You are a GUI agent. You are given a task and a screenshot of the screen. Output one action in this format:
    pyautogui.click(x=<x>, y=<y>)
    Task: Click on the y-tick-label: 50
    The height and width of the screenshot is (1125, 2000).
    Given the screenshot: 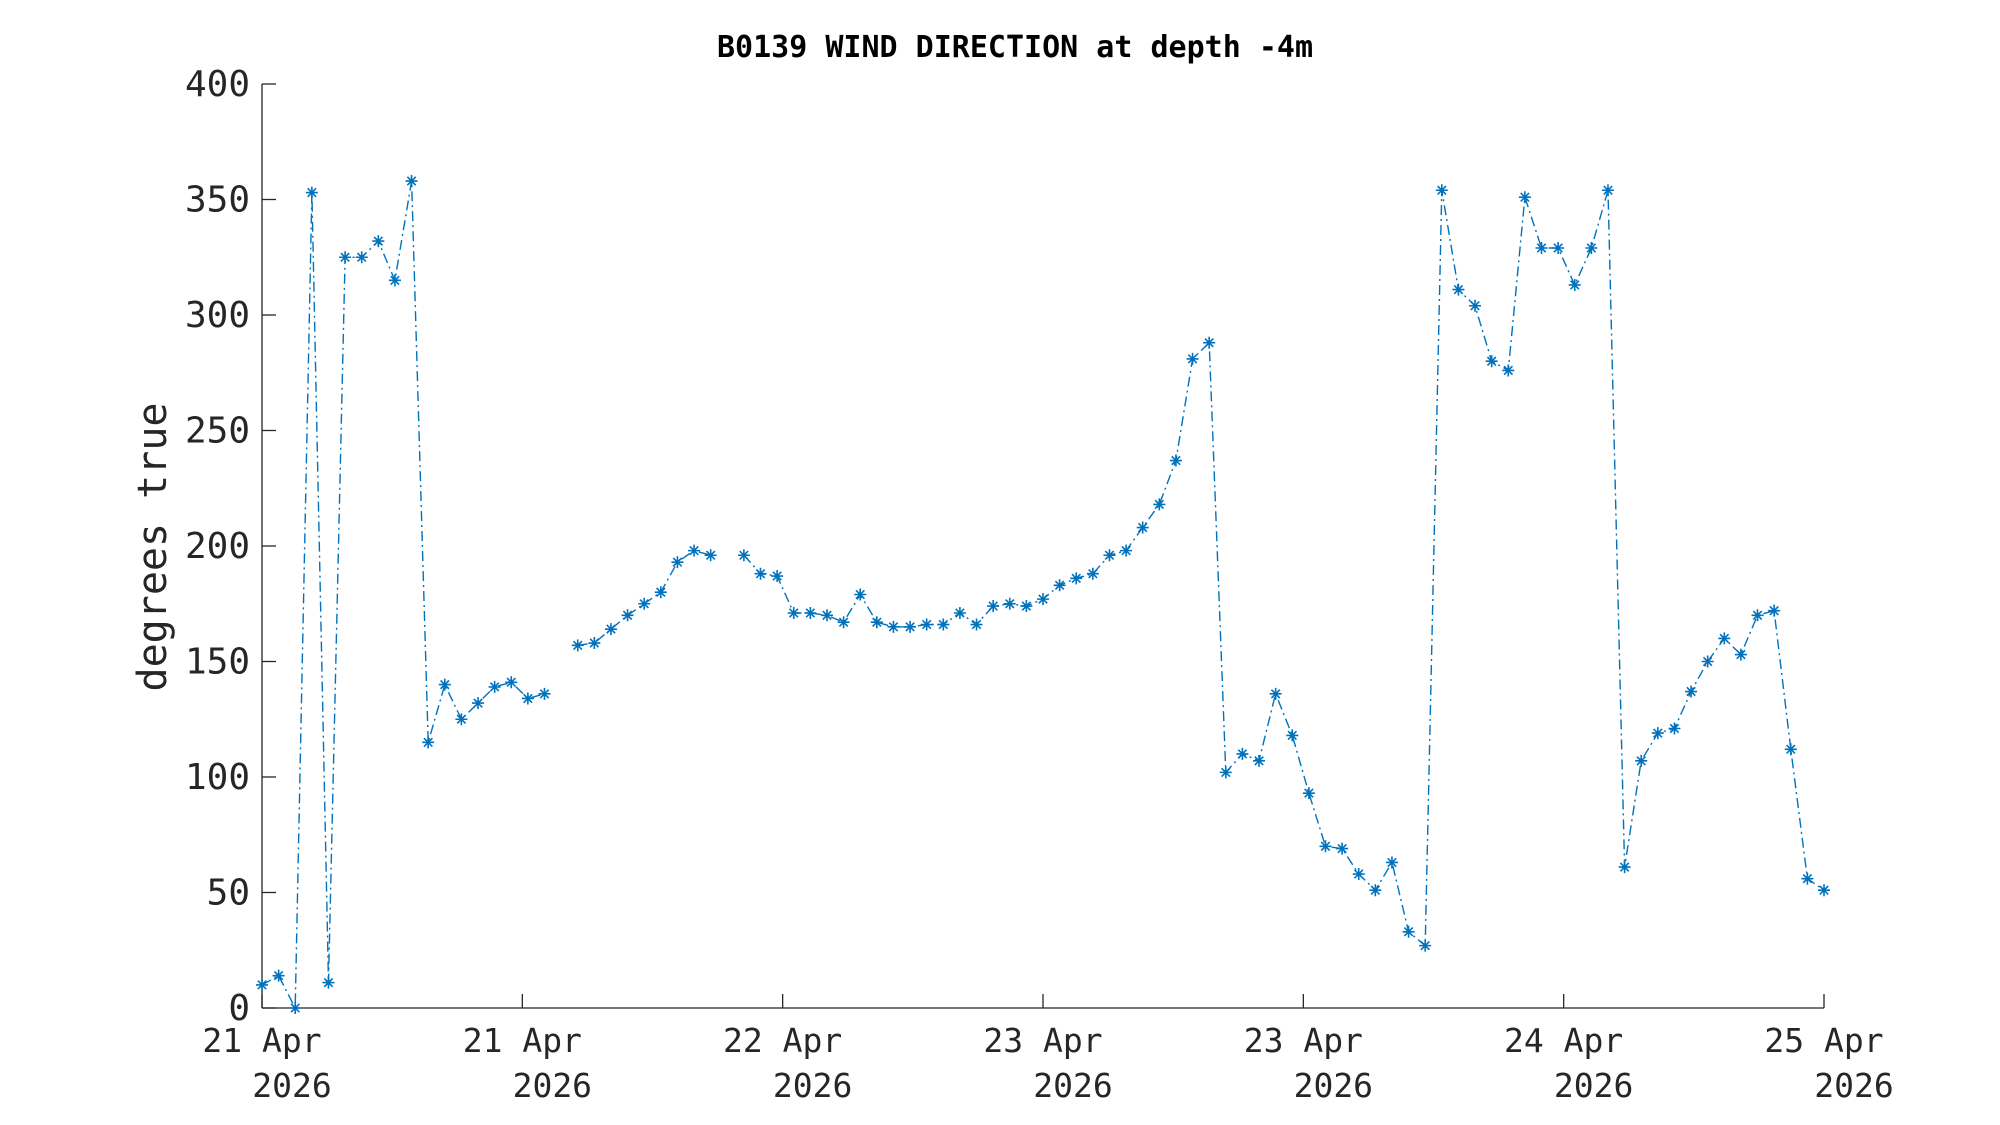 What is the action you would take?
    pyautogui.click(x=228, y=893)
    